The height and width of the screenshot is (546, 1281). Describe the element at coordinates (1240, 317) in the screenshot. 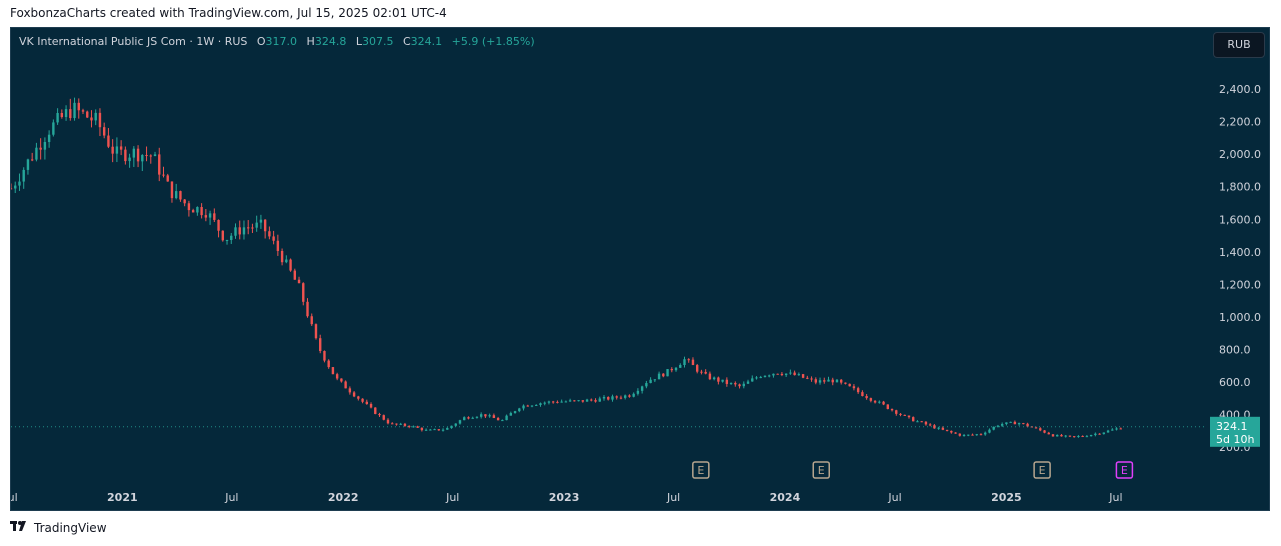

I see `y-tick-label: 1,000.0` at that location.